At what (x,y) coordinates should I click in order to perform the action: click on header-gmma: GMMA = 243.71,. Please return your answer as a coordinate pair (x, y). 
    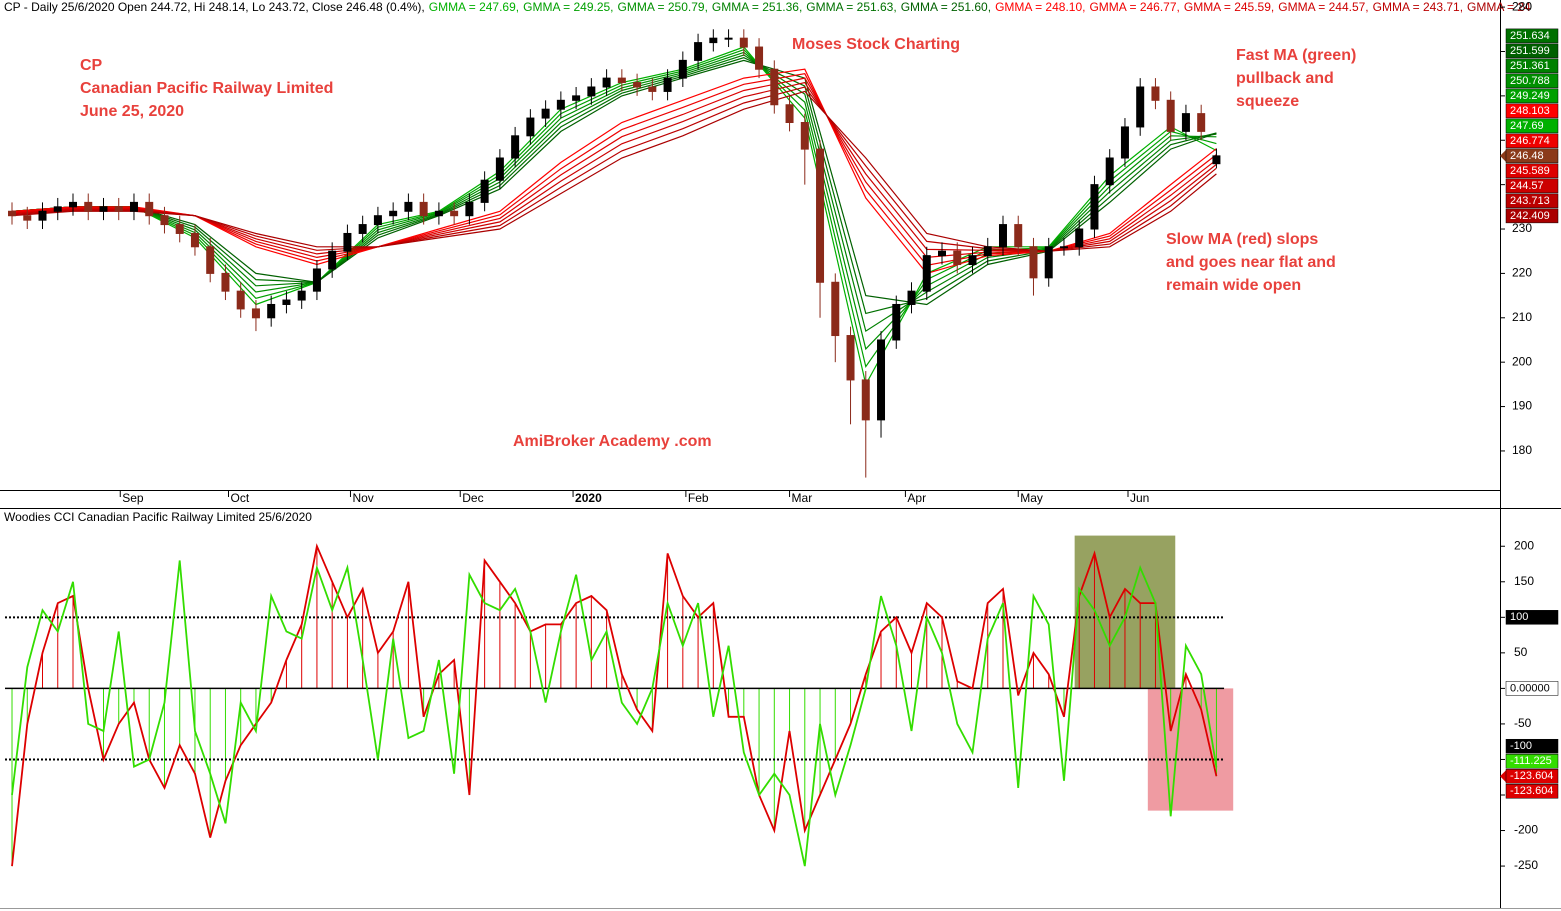
    Looking at the image, I should click on (1418, 7).